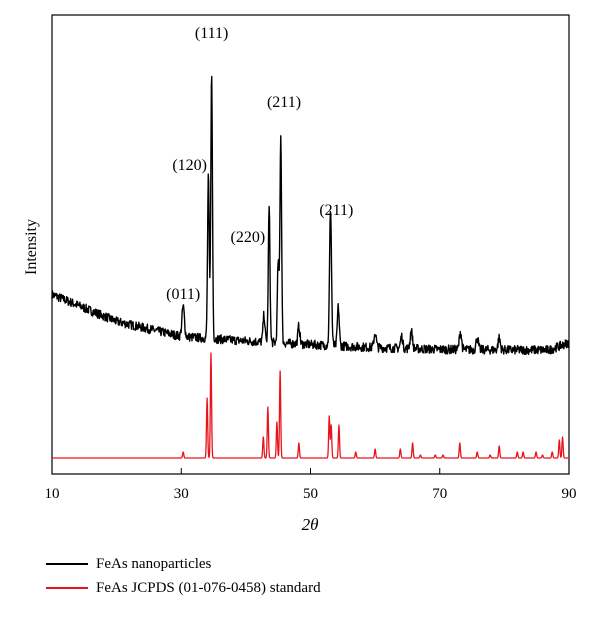  What do you see at coordinates (211, 33) in the screenshot?
I see `peak-label: (111)` at bounding box center [211, 33].